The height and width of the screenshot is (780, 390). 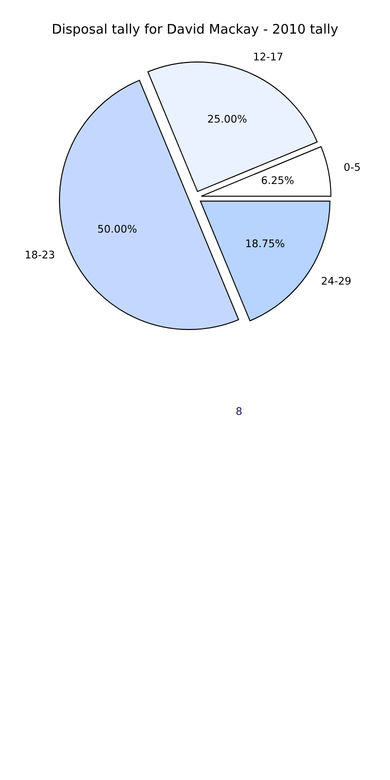 I want to click on data-label: 18.75%, so click(x=265, y=243).